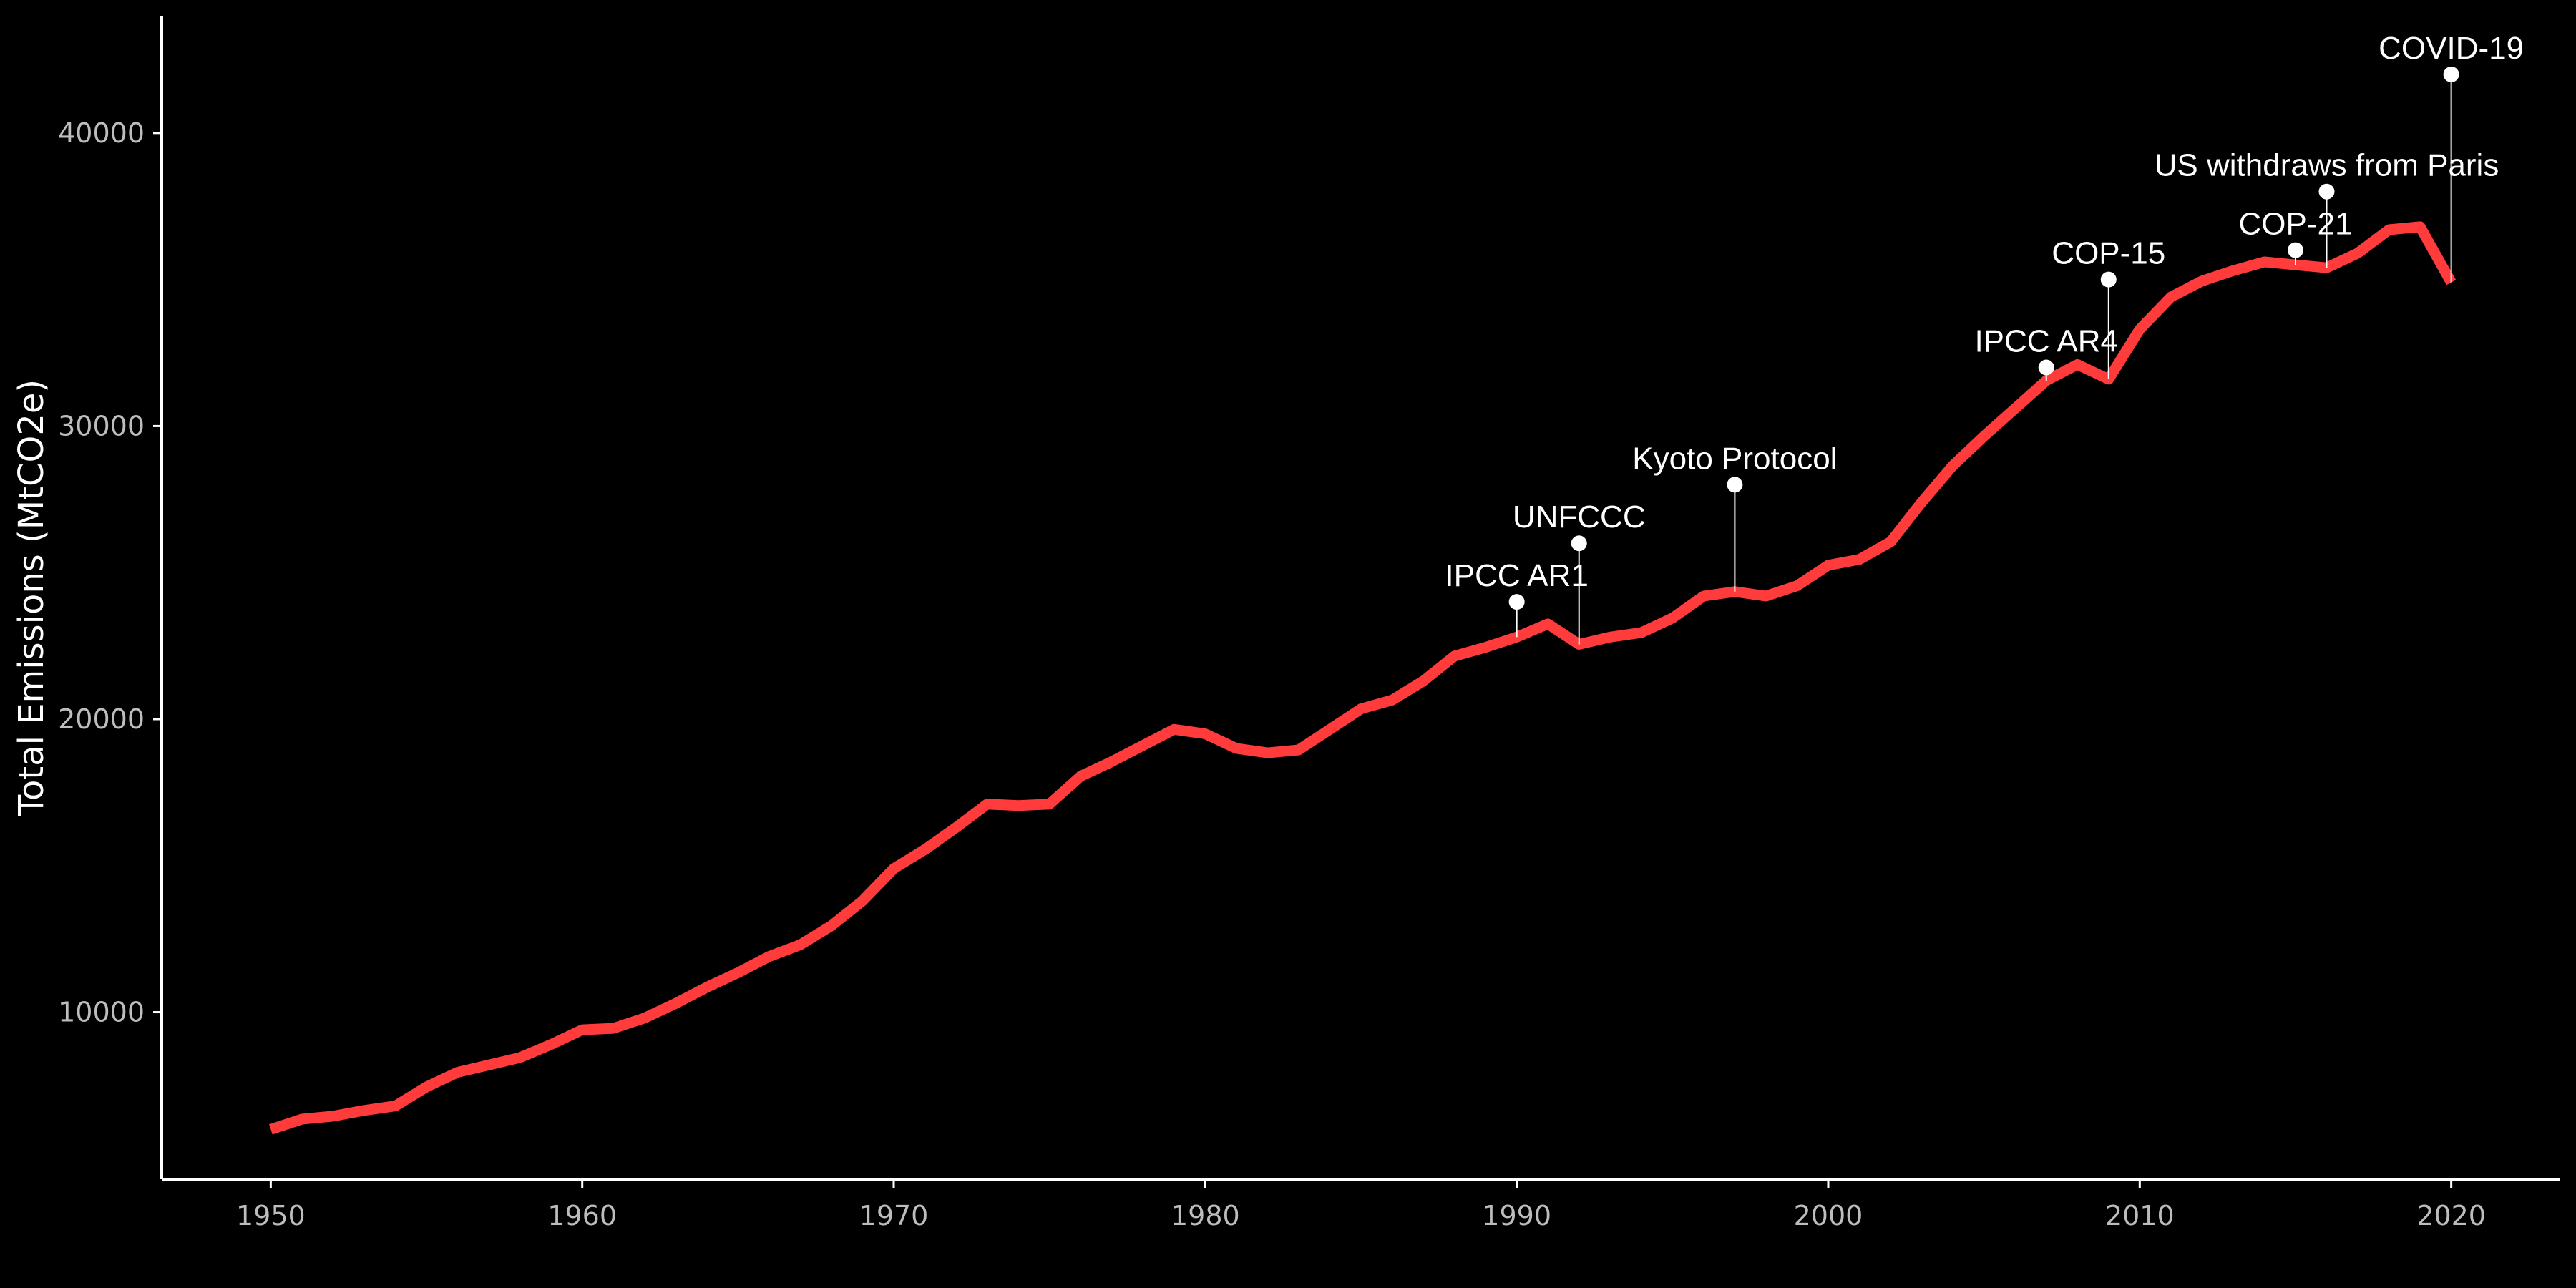 This screenshot has width=2576, height=1288. What do you see at coordinates (1734, 458) in the screenshot?
I see `annotation-label: Kyoto Protocol` at bounding box center [1734, 458].